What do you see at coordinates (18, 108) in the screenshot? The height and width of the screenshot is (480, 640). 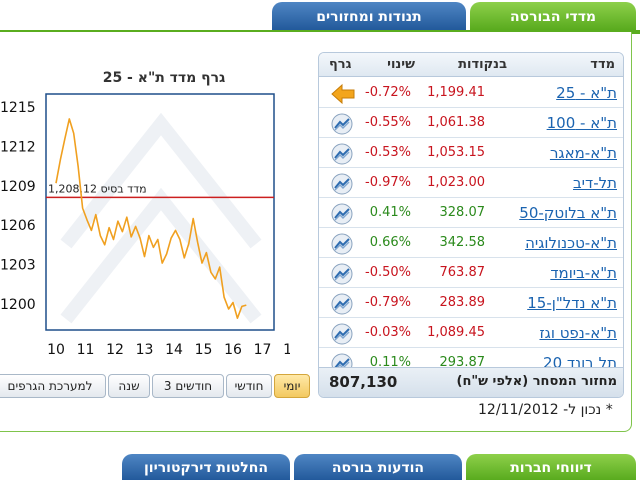 I see `y-tick-label: 1215` at bounding box center [18, 108].